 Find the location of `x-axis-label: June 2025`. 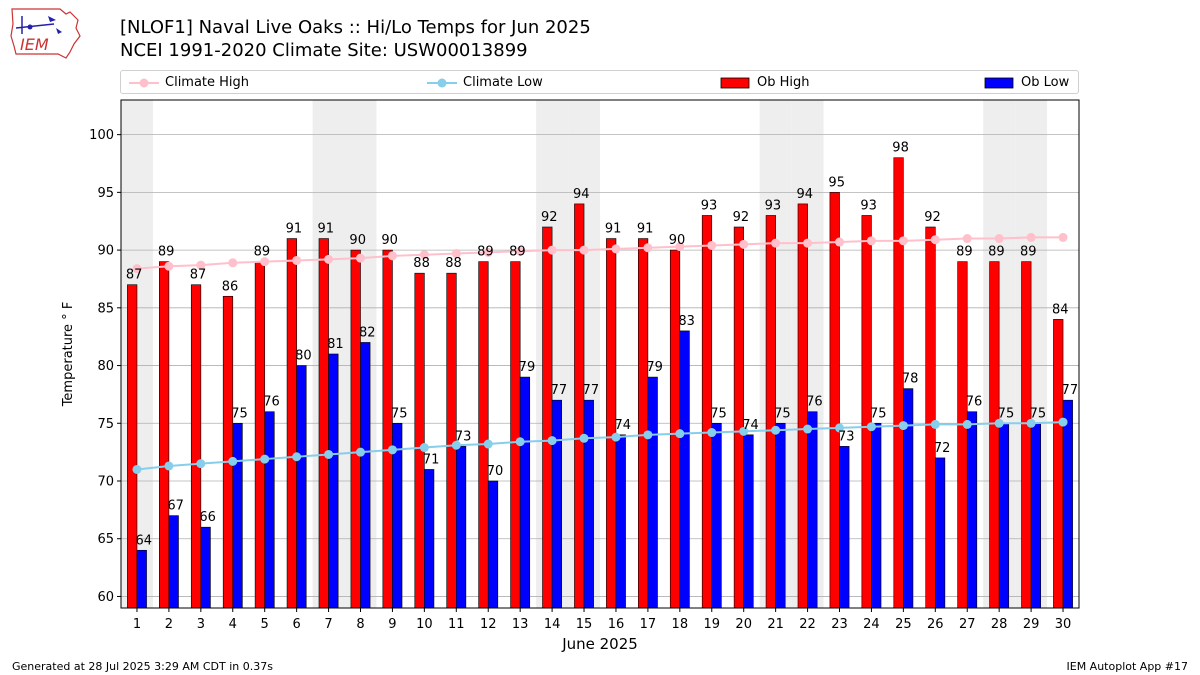

x-axis-label: June 2025 is located at coordinates (599, 644).